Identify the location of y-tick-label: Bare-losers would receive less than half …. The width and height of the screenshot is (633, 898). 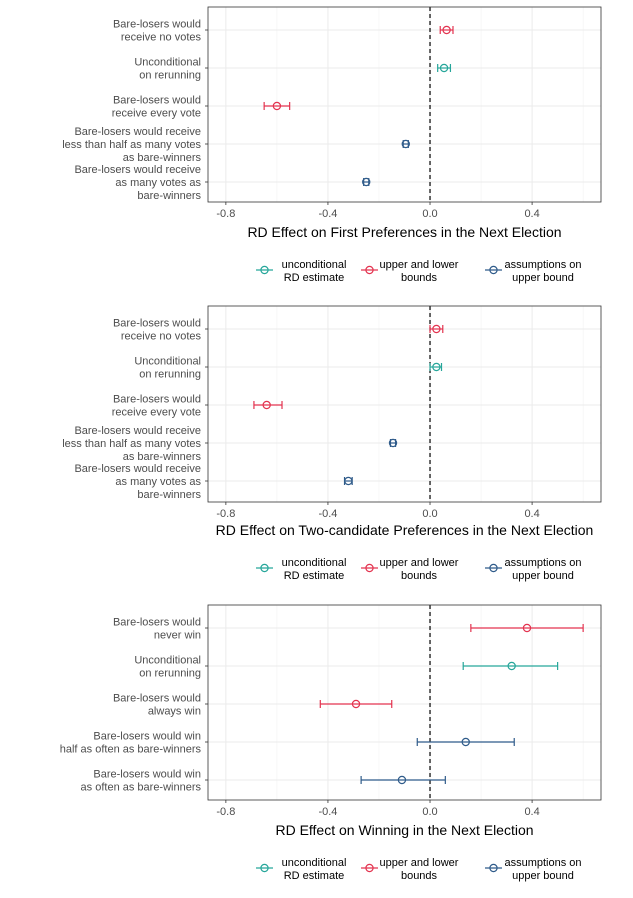
(131, 145).